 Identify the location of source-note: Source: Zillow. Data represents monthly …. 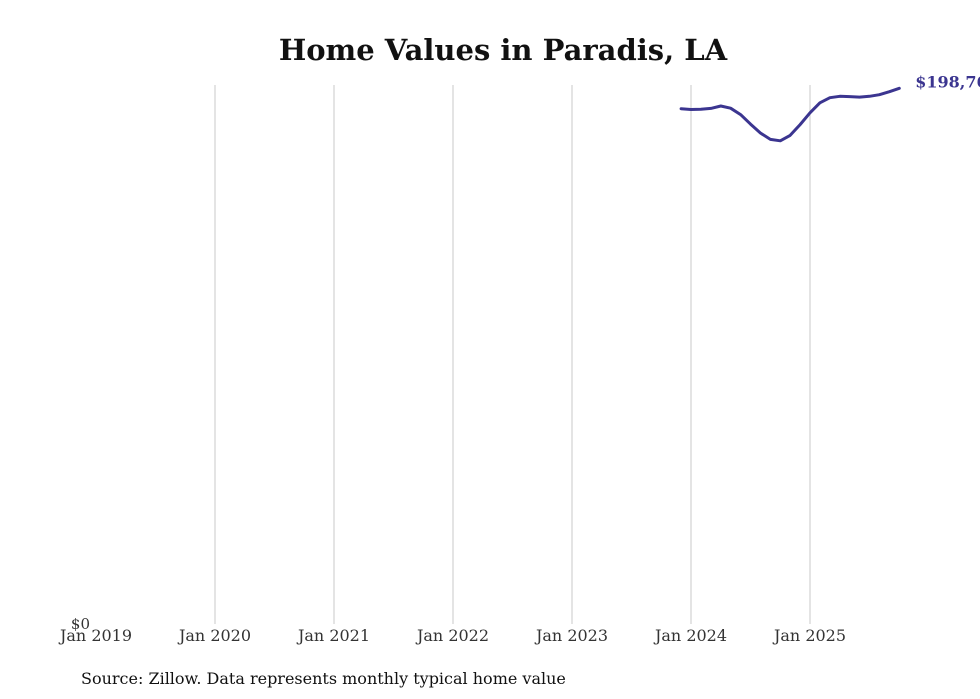
(323, 678).